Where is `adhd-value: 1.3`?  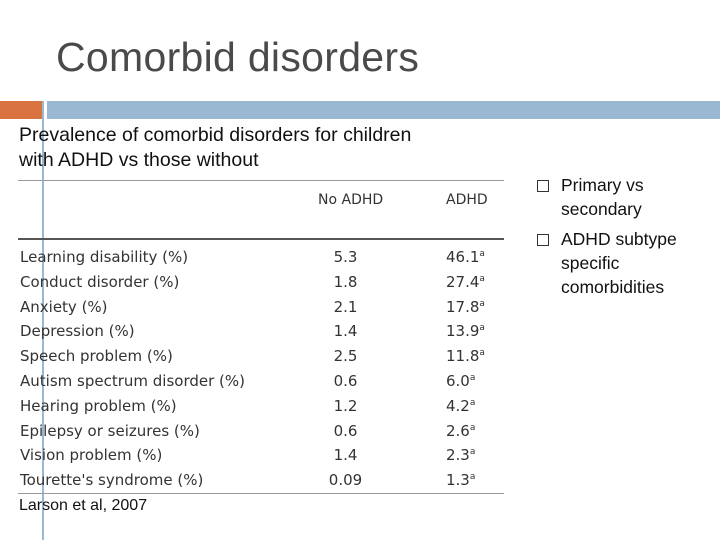 adhd-value: 1.3 is located at coordinates (458, 480).